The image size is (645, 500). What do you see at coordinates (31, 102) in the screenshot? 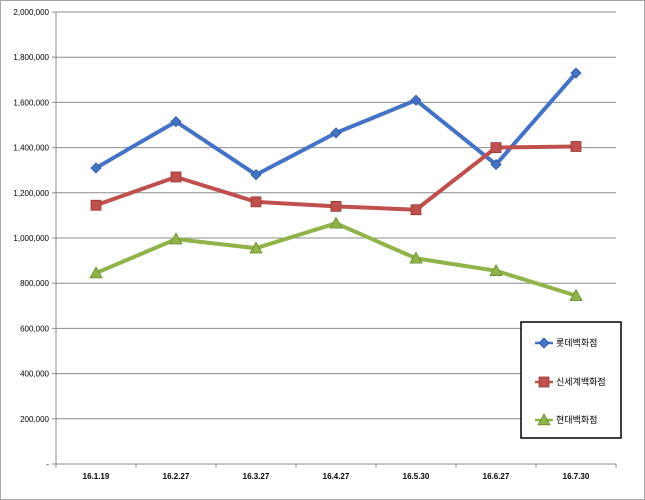
I see `y-tick-label: 1,600,000` at bounding box center [31, 102].